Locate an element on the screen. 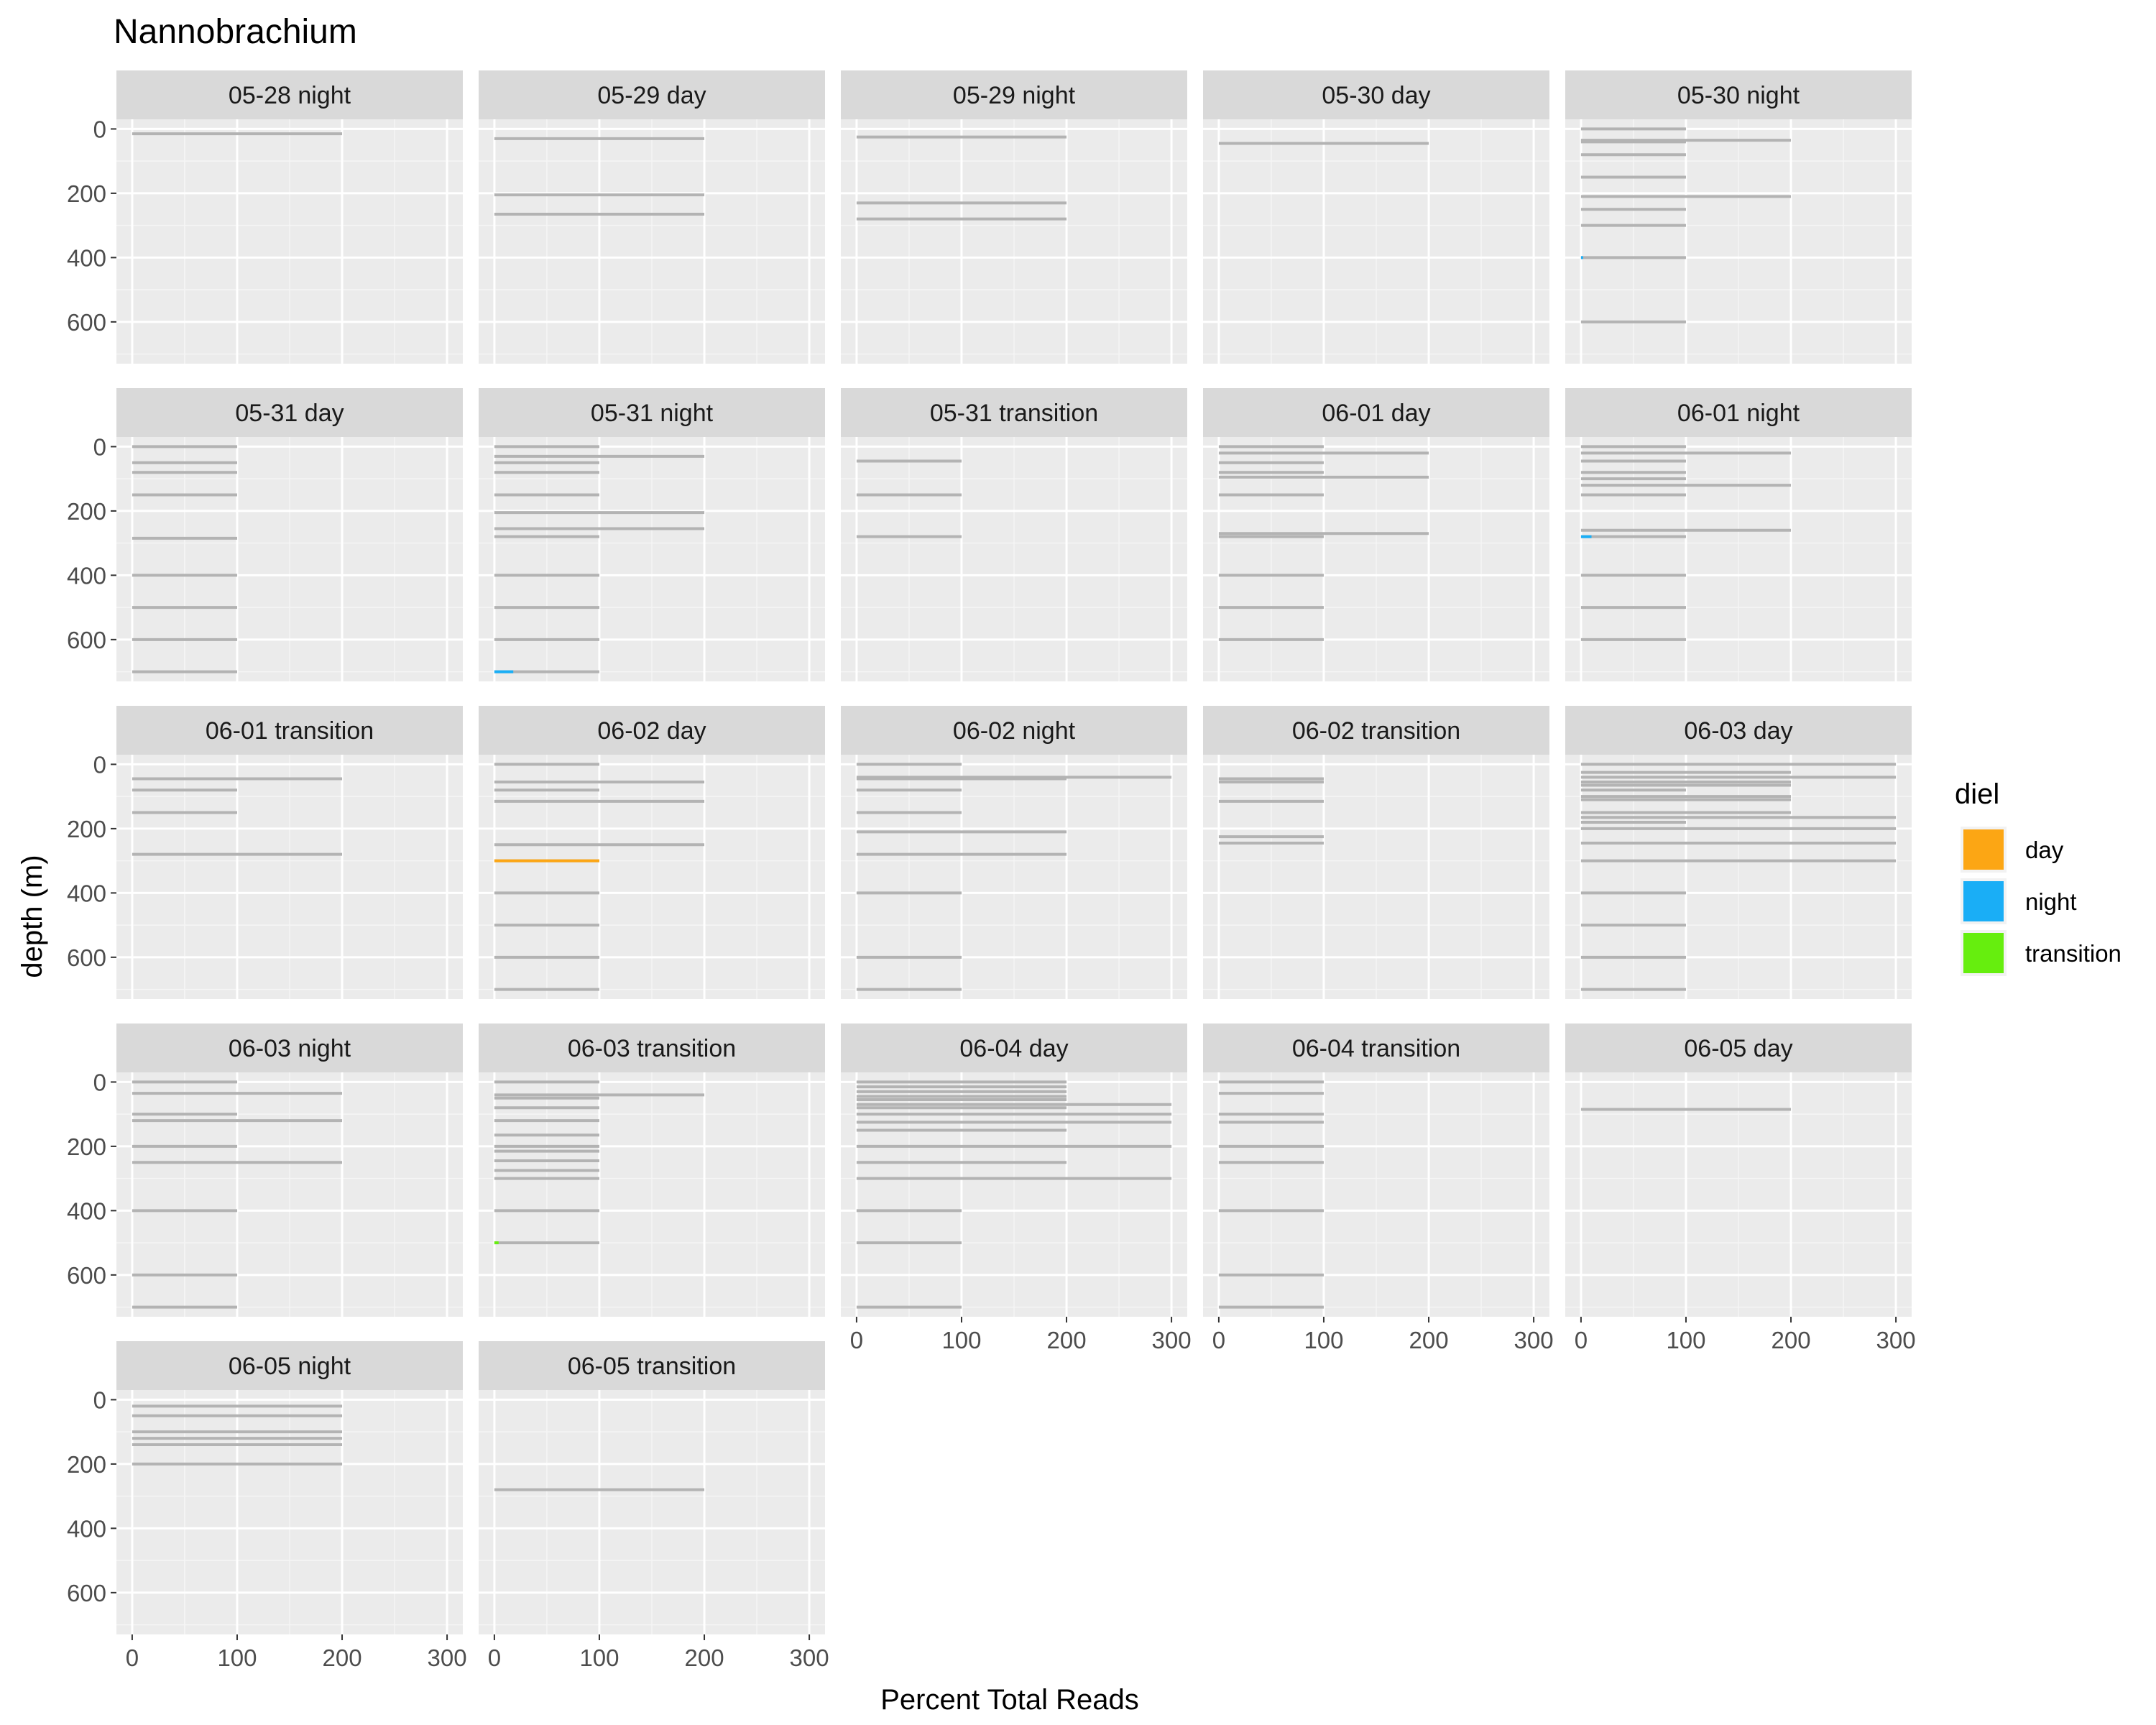 This screenshot has height=1725, width=2156. facet-strip-label: 05-29 night is located at coordinates (1014, 95).